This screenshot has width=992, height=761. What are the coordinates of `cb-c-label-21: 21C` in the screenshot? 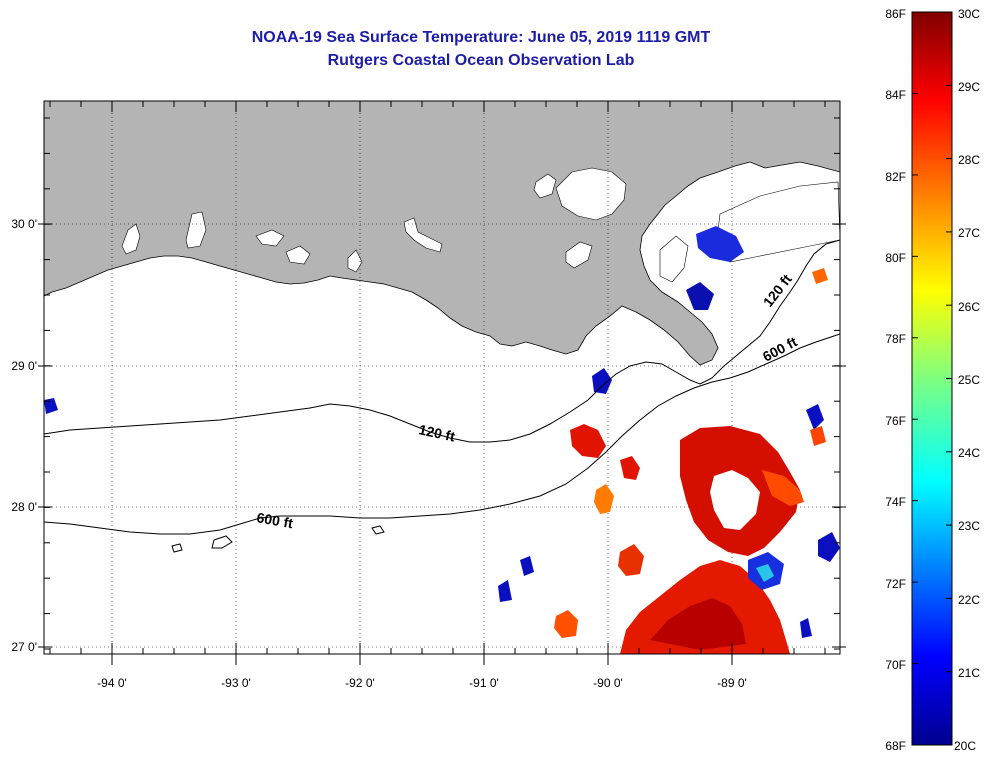 It's located at (969, 673).